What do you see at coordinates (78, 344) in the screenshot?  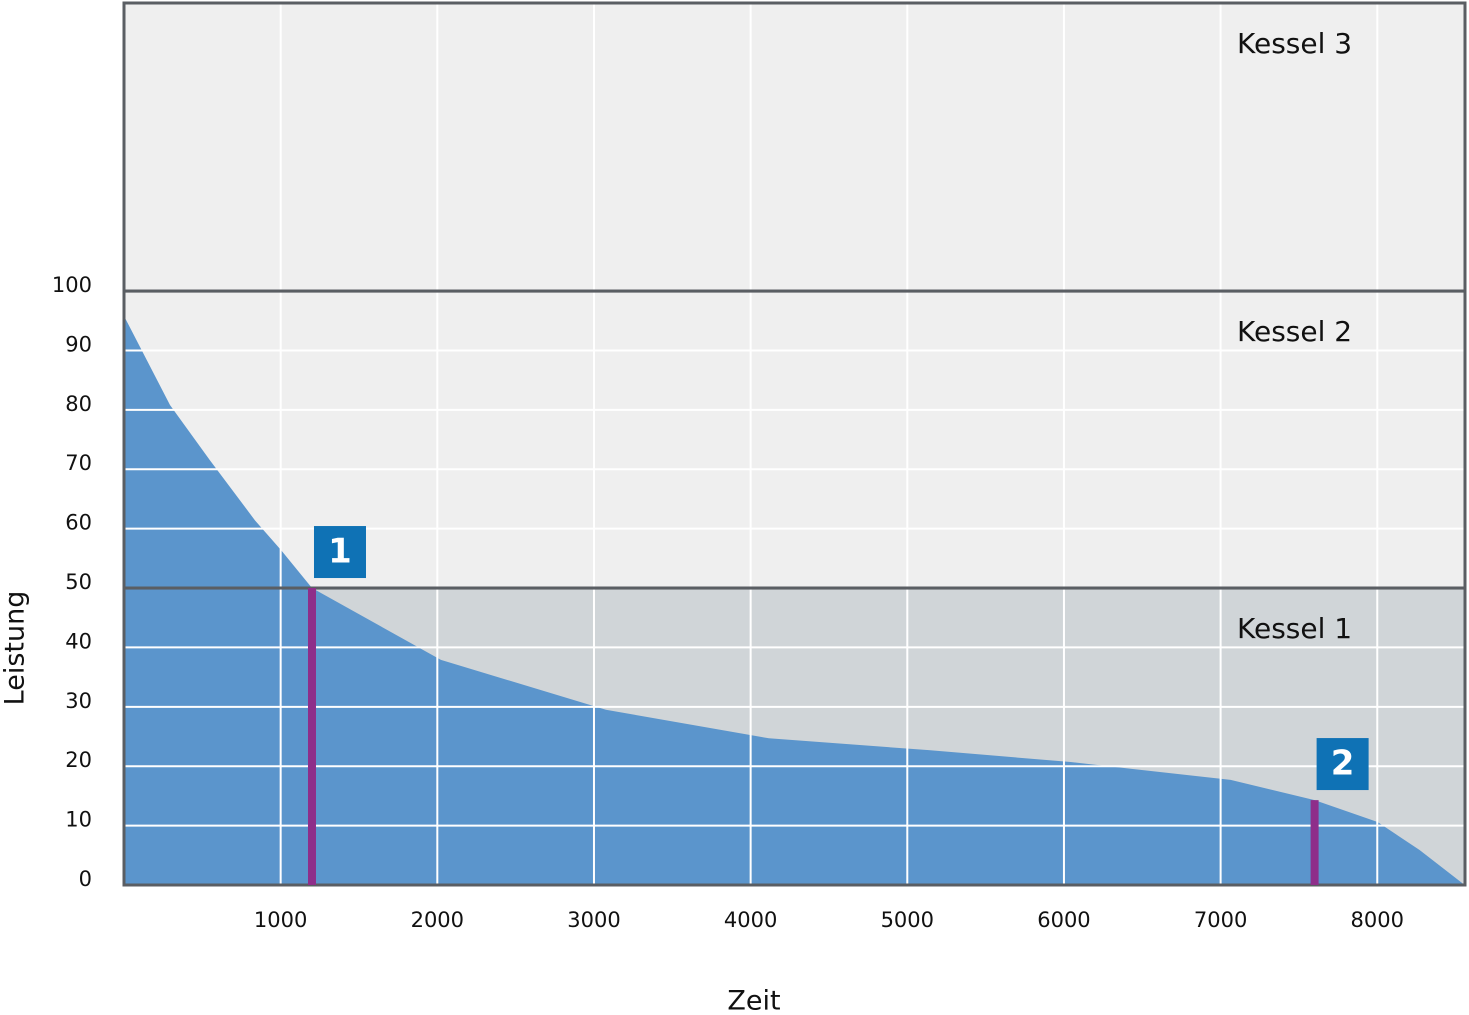 I see `y-tick-label: 90` at bounding box center [78, 344].